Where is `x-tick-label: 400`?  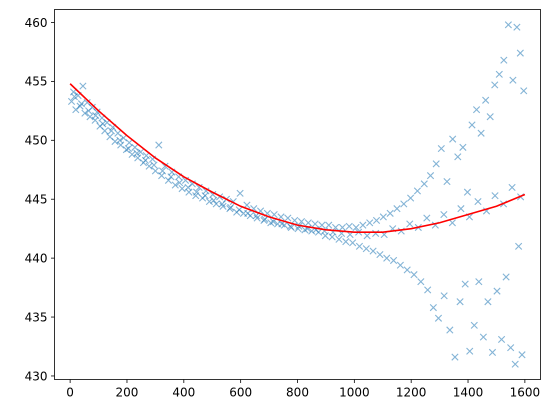
x-tick-label: 400 is located at coordinates (183, 393).